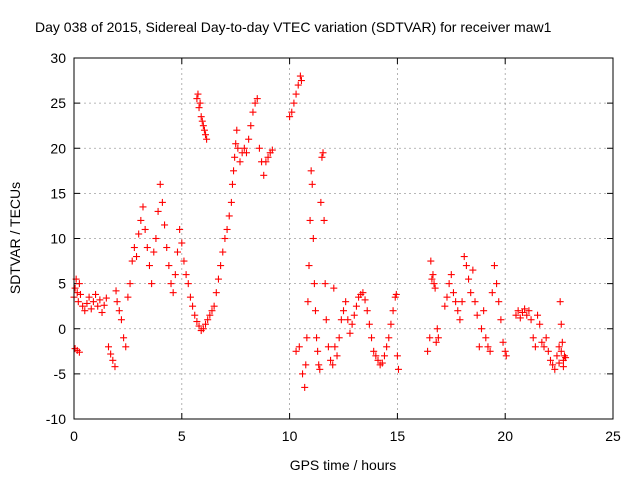 The height and width of the screenshot is (480, 640). What do you see at coordinates (58, 58) in the screenshot?
I see `y-tick-label: 30` at bounding box center [58, 58].